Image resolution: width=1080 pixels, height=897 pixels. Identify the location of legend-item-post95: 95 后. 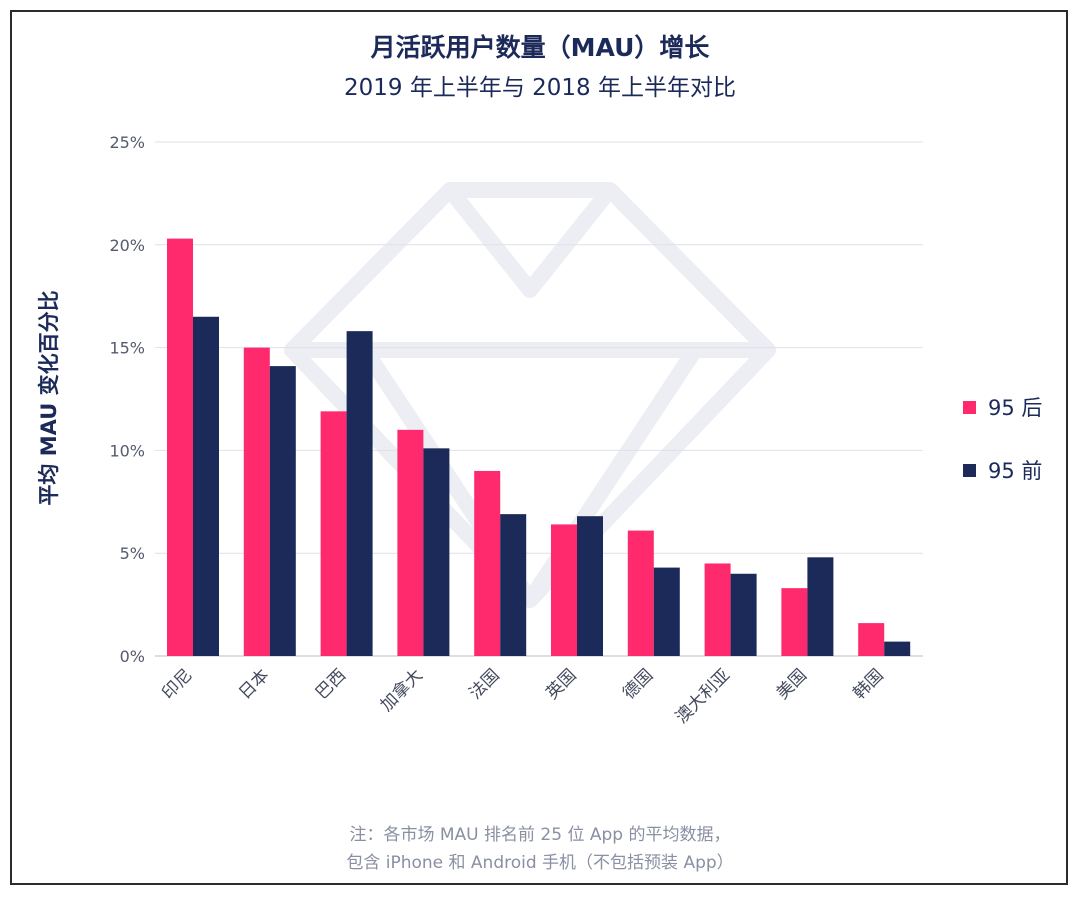
(1002, 407).